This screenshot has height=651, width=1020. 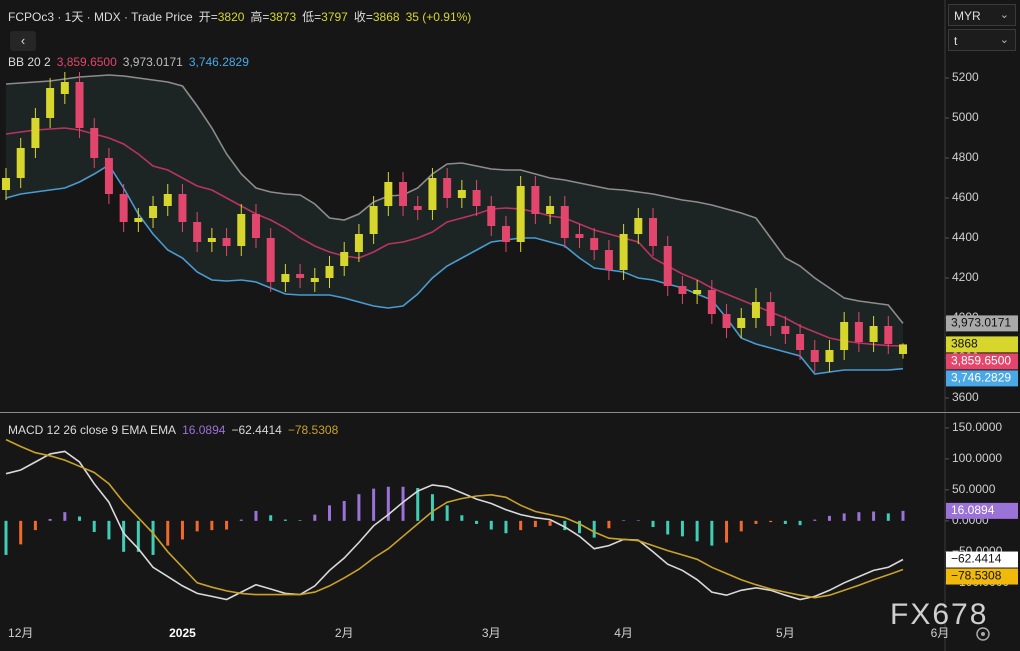 I want to click on ohlc: 低=3797, so click(x=325, y=16).